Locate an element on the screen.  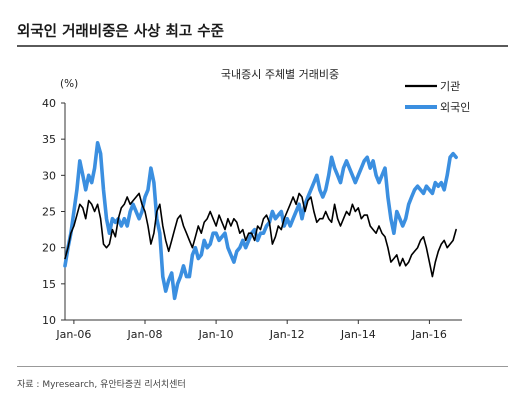
source-note: 자료 : Myresearch, 유안타증권 리서치센터 is located at coordinates (101, 385).